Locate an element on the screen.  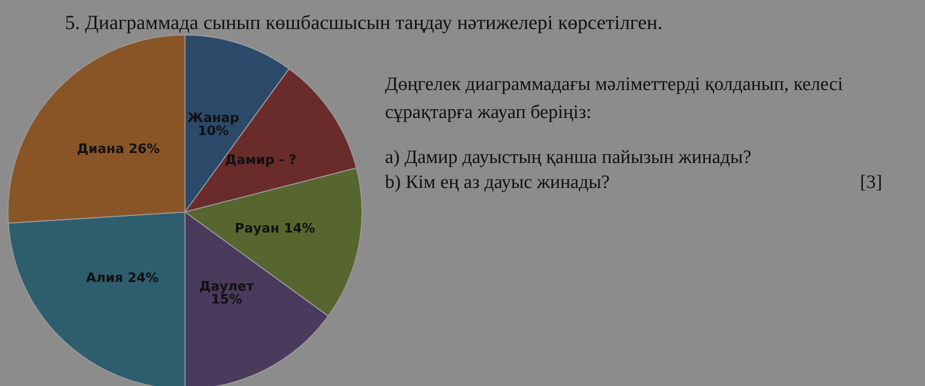
slice-label: Диана 26% is located at coordinates (118, 149).